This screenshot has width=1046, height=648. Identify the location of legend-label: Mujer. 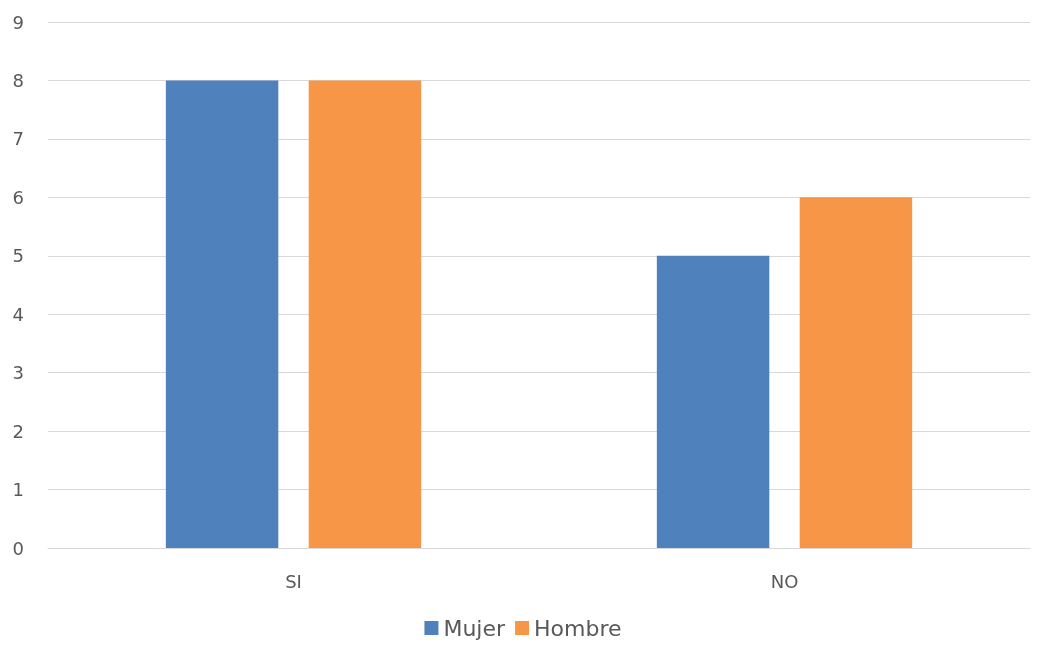
(475, 628).